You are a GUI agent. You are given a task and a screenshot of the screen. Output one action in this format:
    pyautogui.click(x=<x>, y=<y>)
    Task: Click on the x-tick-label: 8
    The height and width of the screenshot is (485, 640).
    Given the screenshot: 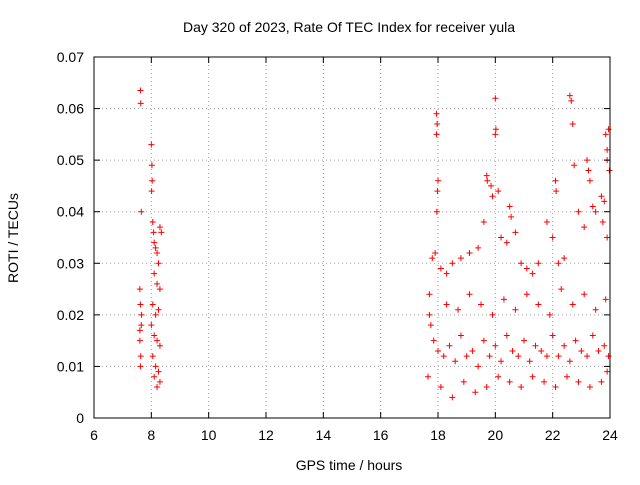 What is the action you would take?
    pyautogui.click(x=151, y=435)
    